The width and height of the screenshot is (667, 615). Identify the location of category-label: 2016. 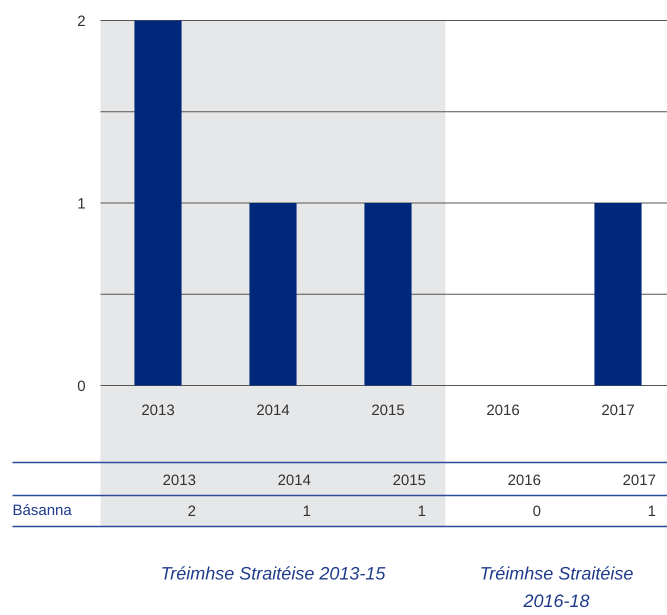
(524, 480).